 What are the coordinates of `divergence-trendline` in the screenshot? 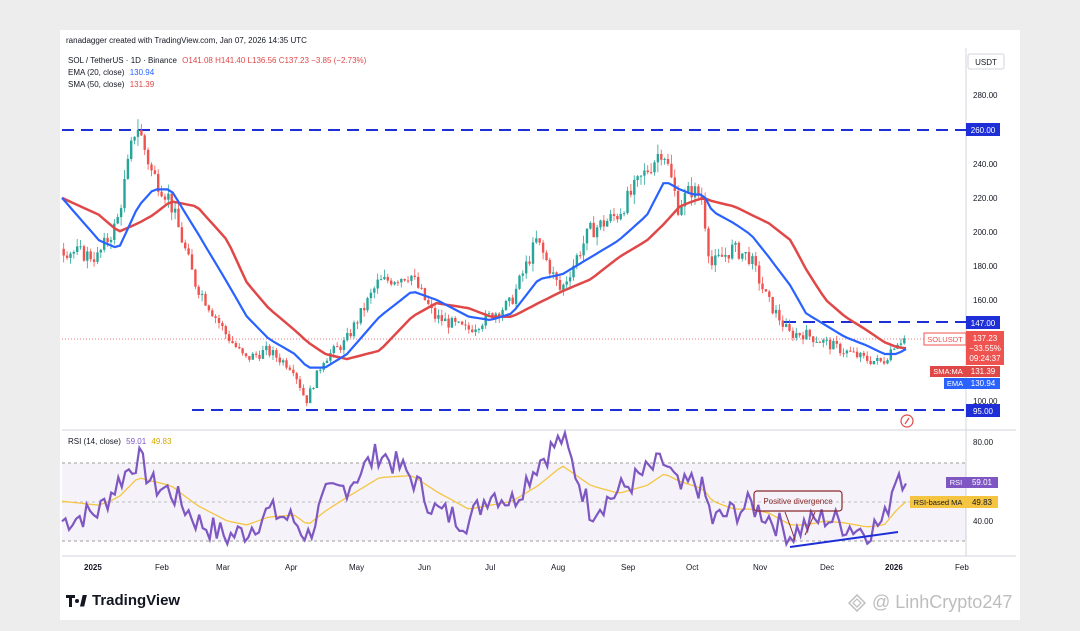 It's located at (844, 539).